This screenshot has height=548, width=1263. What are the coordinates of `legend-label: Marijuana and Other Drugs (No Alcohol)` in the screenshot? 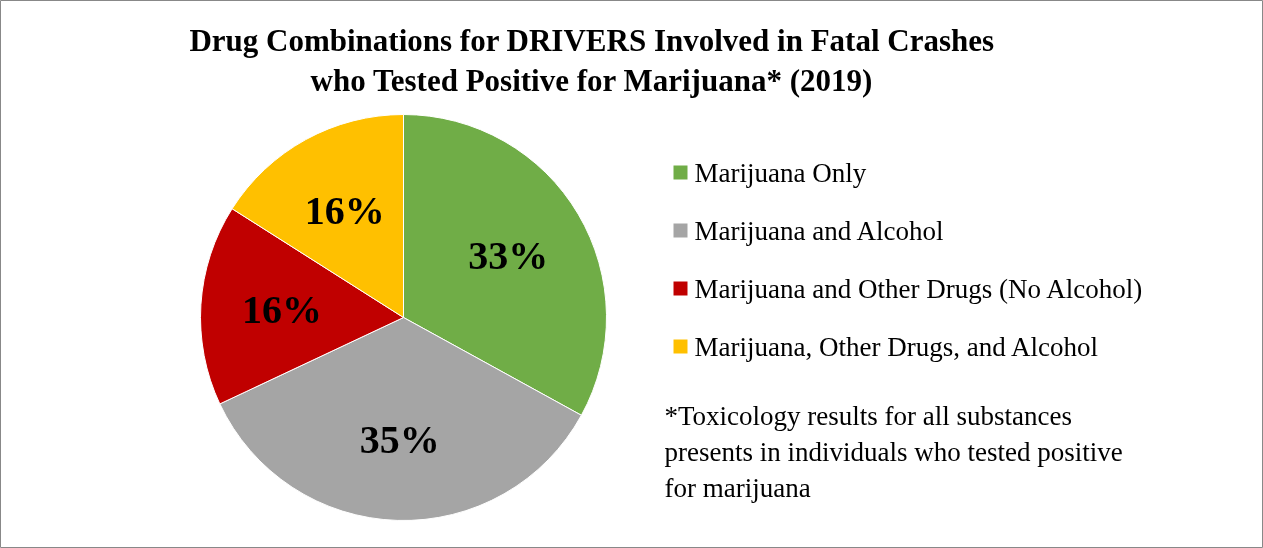 It's located at (918, 288).